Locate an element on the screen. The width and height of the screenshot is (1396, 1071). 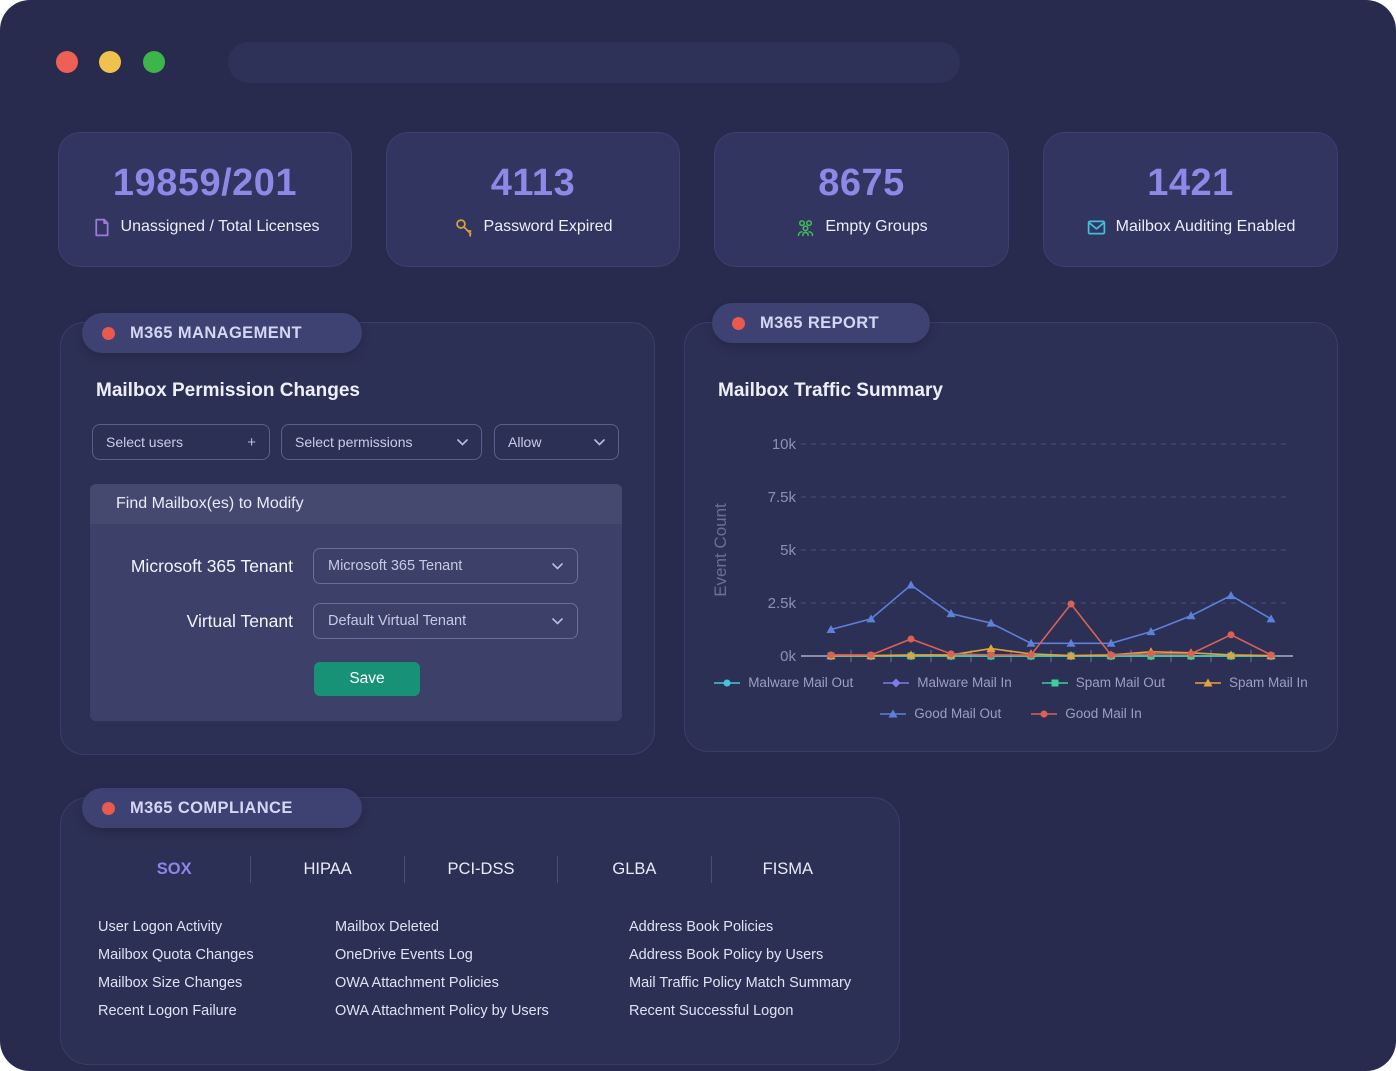
svg-text: 2.5k is located at coordinates (782, 603).